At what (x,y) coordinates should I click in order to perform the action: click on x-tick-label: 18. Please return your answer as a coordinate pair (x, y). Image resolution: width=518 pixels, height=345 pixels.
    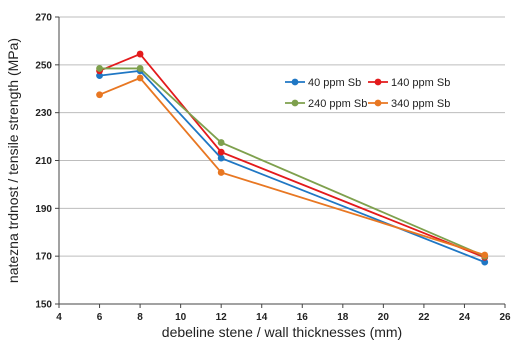
    Looking at the image, I should click on (343, 317).